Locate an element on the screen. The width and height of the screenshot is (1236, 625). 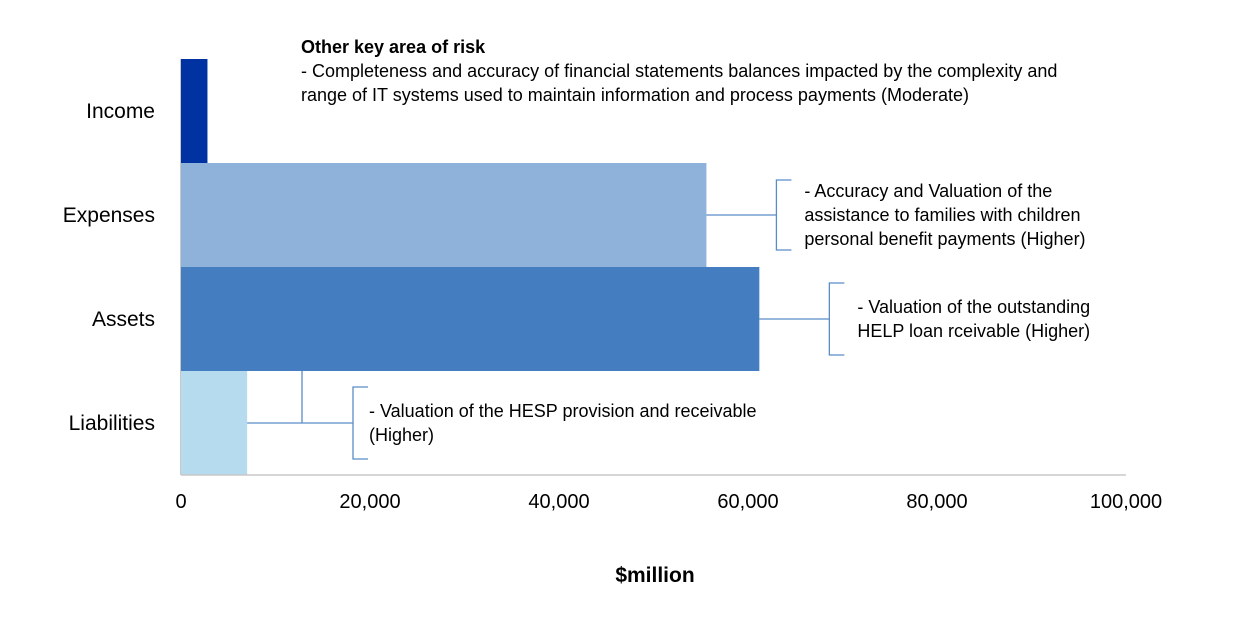
bar-income is located at coordinates (194, 111).